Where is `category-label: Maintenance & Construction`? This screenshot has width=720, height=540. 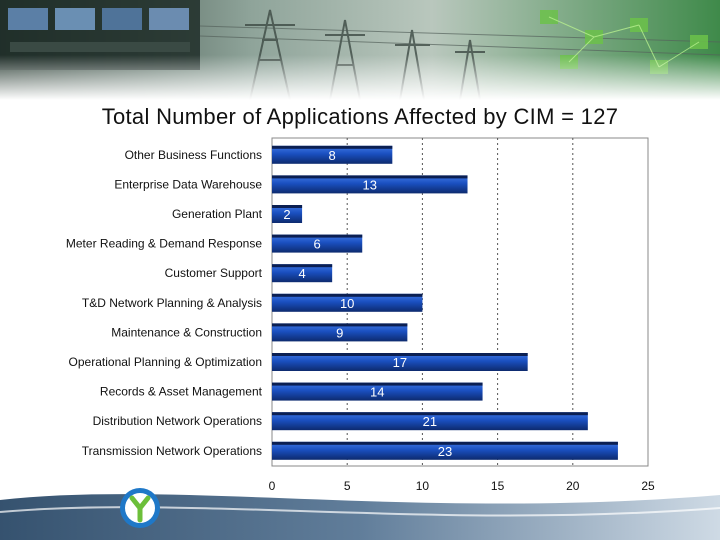
category-label: Maintenance & Construction is located at coordinates (186, 332).